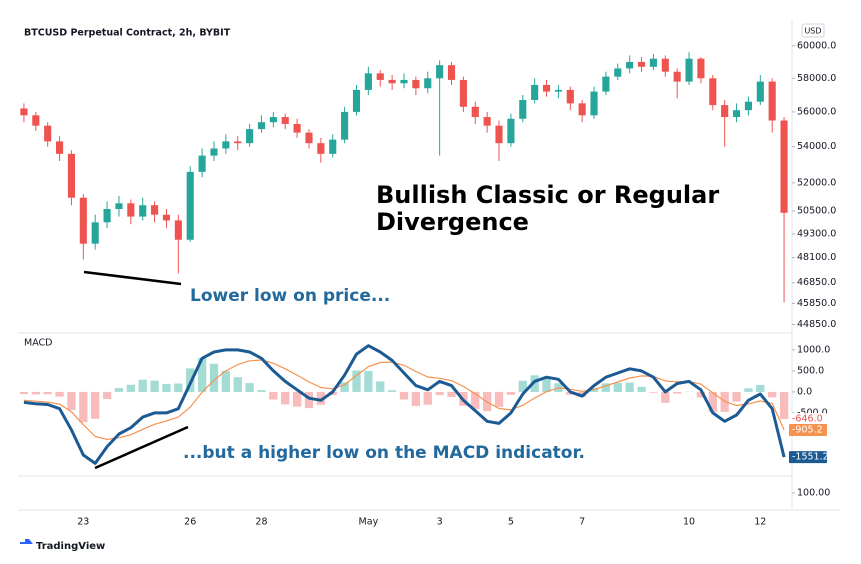 This screenshot has height=564, width=861. Describe the element at coordinates (816, 111) in the screenshot. I see `y-tick-label: 56000.0` at that location.